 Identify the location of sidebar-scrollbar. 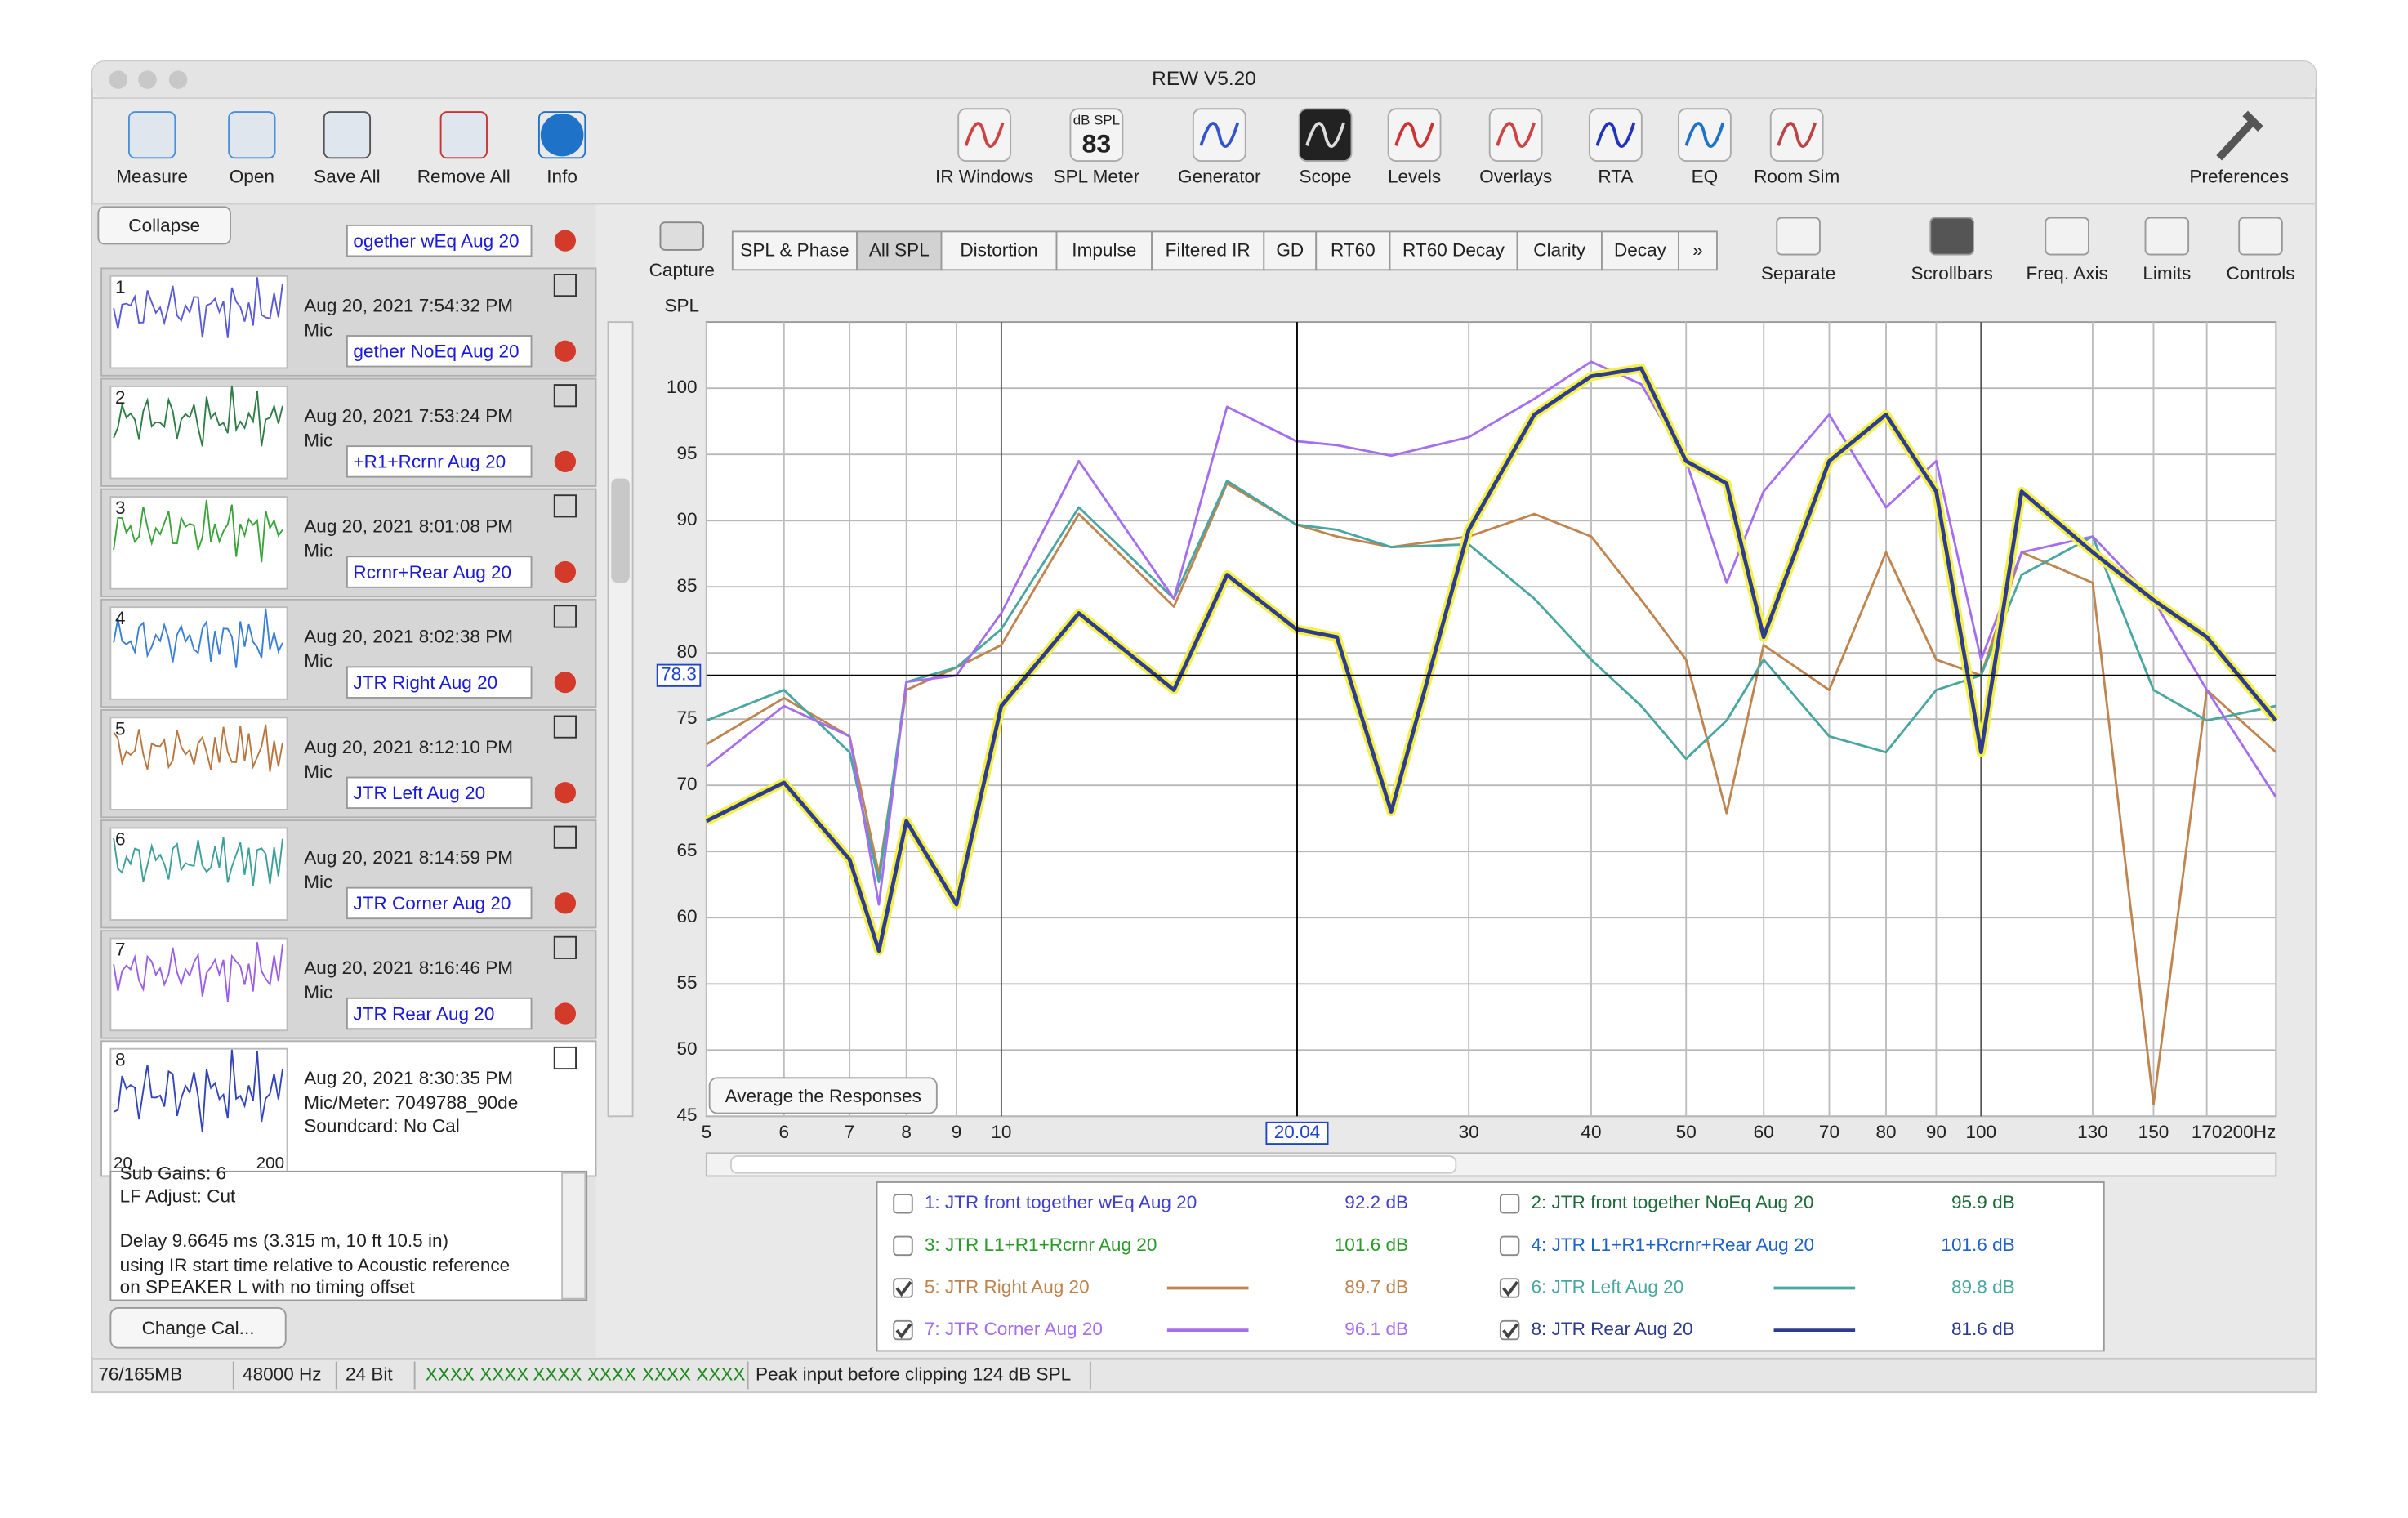
(620, 719).